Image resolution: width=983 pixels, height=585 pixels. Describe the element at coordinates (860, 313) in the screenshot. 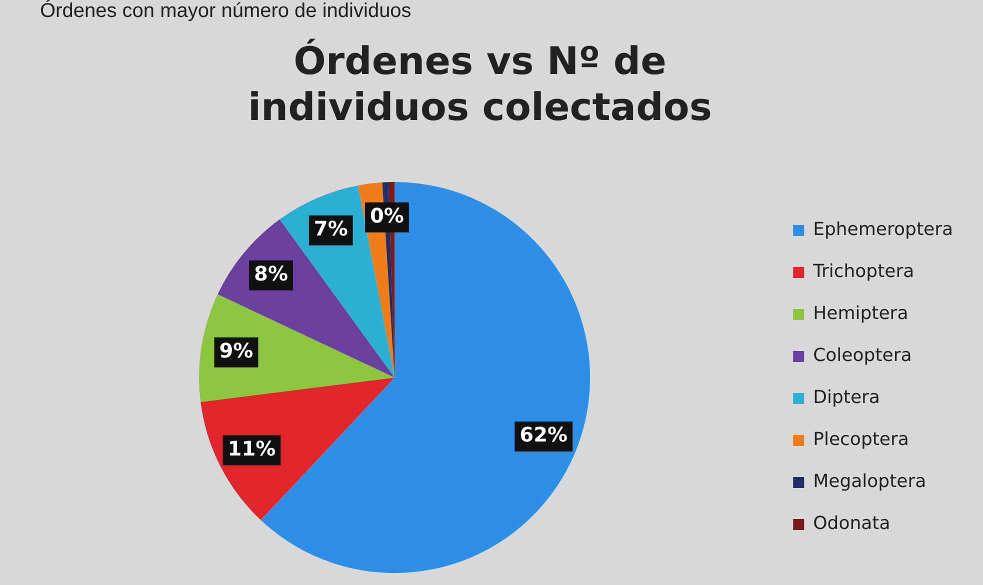

I see `legend-label: Hemiptera` at that location.